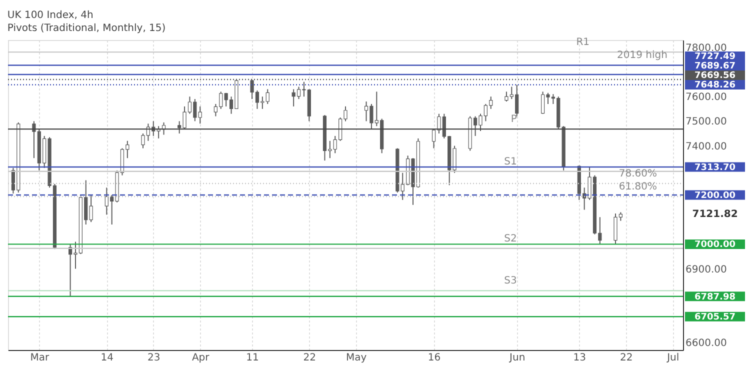 This screenshot has height=380, width=749. What do you see at coordinates (715, 57) in the screenshot?
I see `ref-line-label: 7727.49` at bounding box center [715, 57].